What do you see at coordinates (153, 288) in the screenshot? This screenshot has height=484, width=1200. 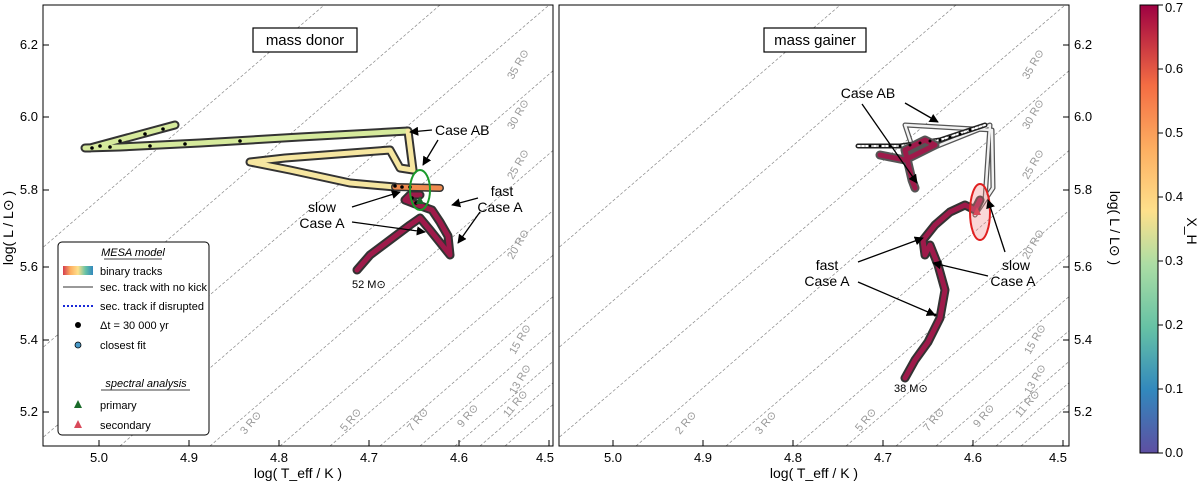 I see `legend-item: sec. track with no kick` at bounding box center [153, 288].